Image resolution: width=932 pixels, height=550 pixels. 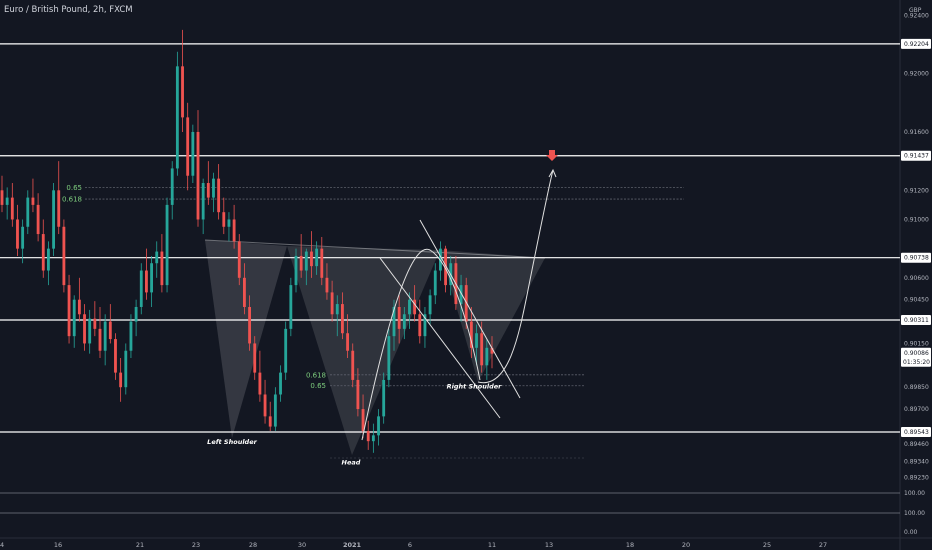 I want to click on price-tick-label: 0.90450, so click(x=916, y=300).